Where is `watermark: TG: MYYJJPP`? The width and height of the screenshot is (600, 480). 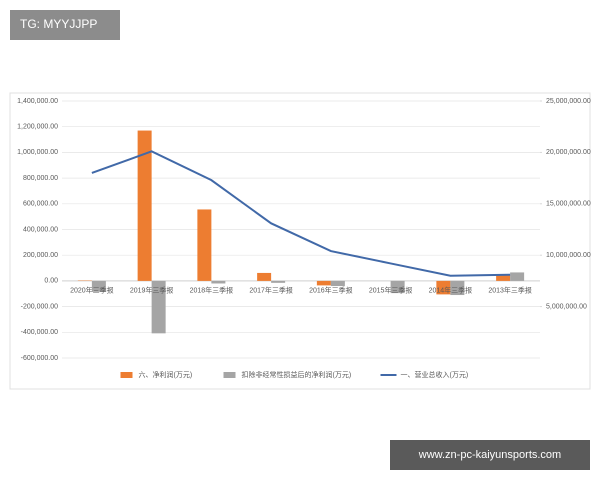
watermark: TG: MYYJJPP is located at coordinates (58, 24).